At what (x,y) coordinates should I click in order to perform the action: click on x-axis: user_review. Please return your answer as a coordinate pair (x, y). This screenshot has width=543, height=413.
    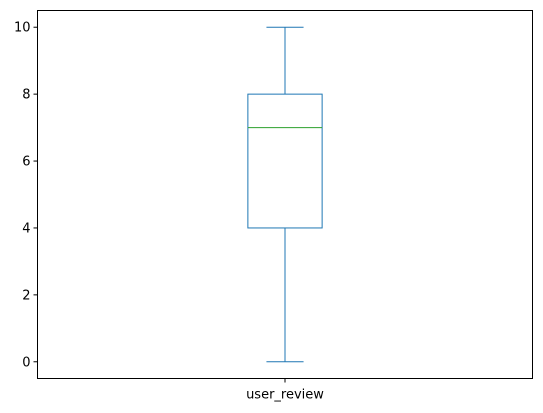
    Looking at the image, I should click on (285, 390).